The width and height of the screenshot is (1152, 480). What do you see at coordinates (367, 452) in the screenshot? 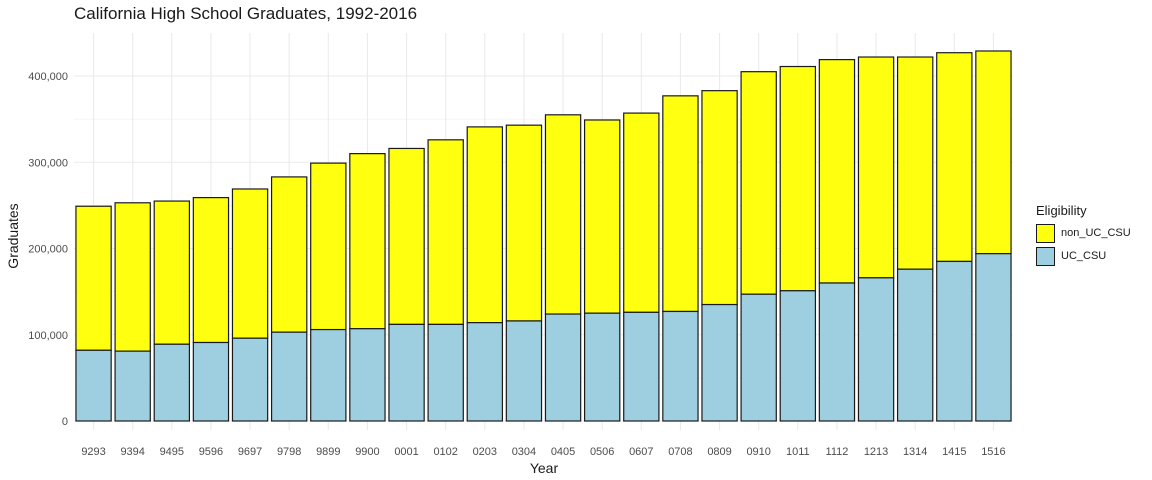
I see `x-tick-label: 9900` at bounding box center [367, 452].